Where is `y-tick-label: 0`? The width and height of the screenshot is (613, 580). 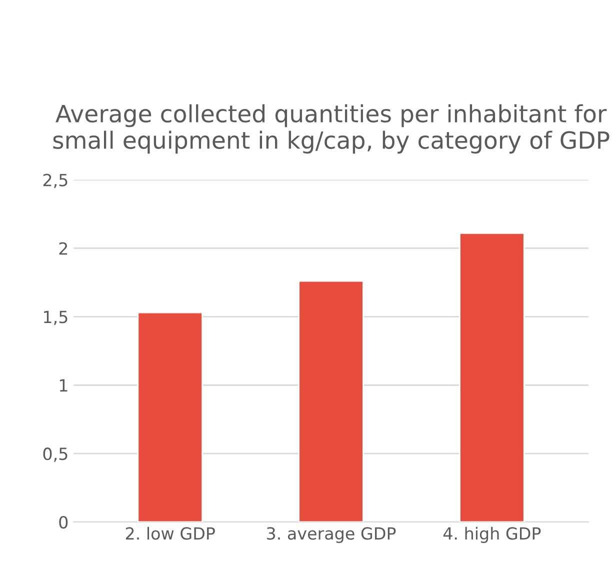 y-tick-label: 0 is located at coordinates (63, 522).